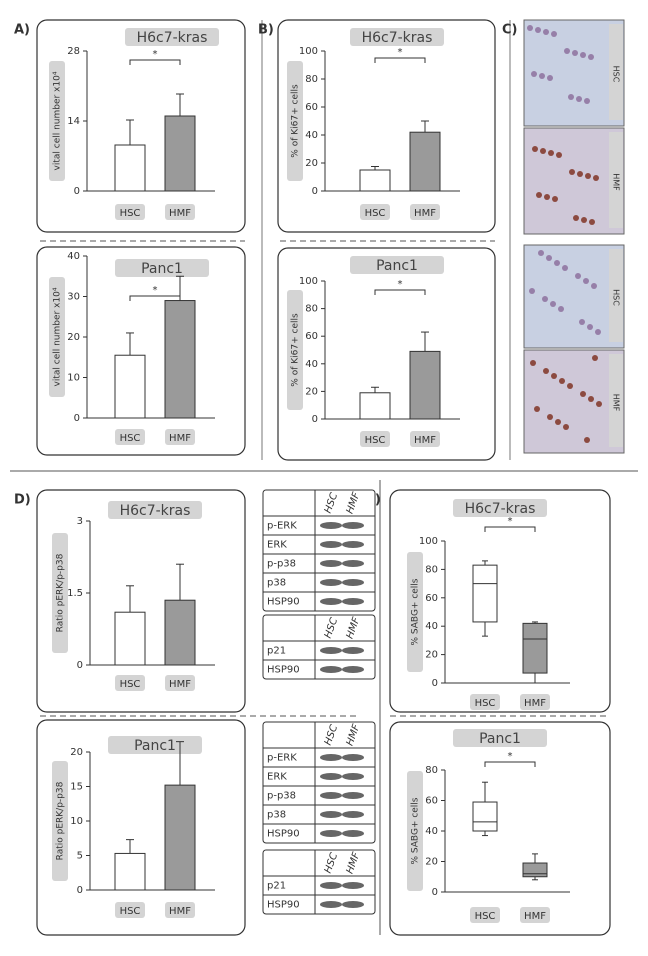  Describe the element at coordinates (283, 905) in the screenshot. I see `blot-row-label: HSP90` at that location.